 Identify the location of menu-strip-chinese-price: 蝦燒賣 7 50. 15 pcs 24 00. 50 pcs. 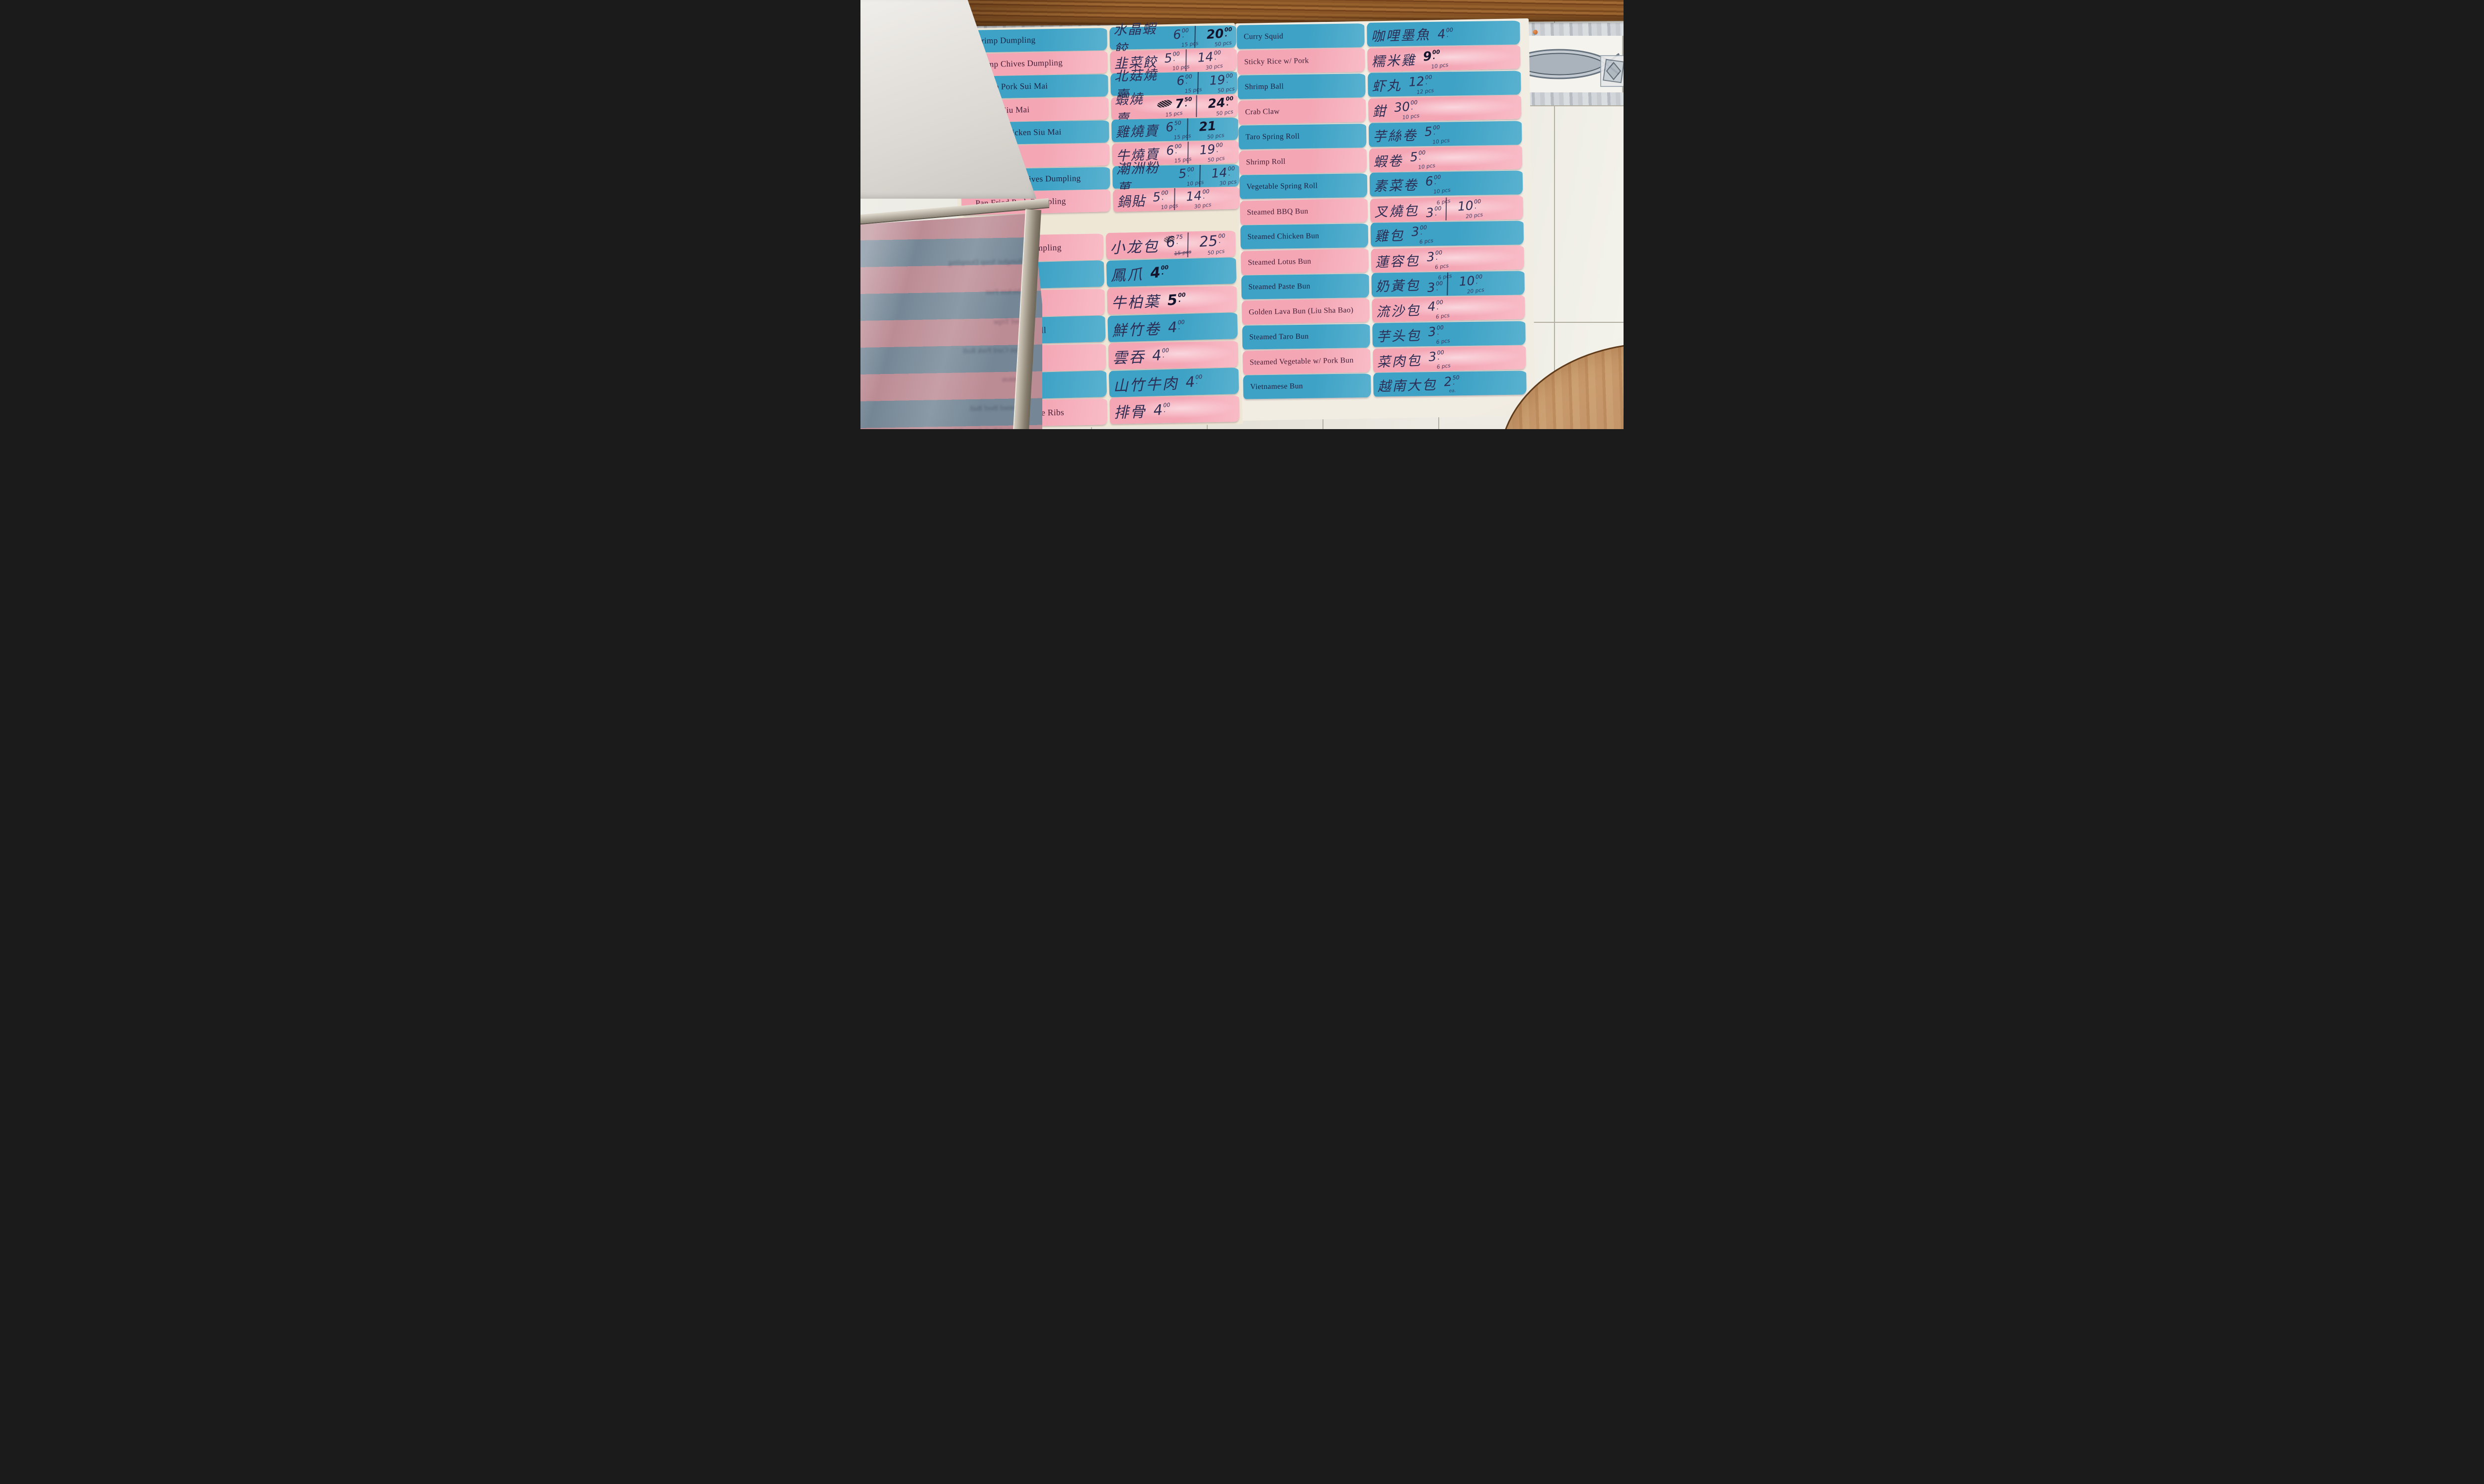
(1174, 109).